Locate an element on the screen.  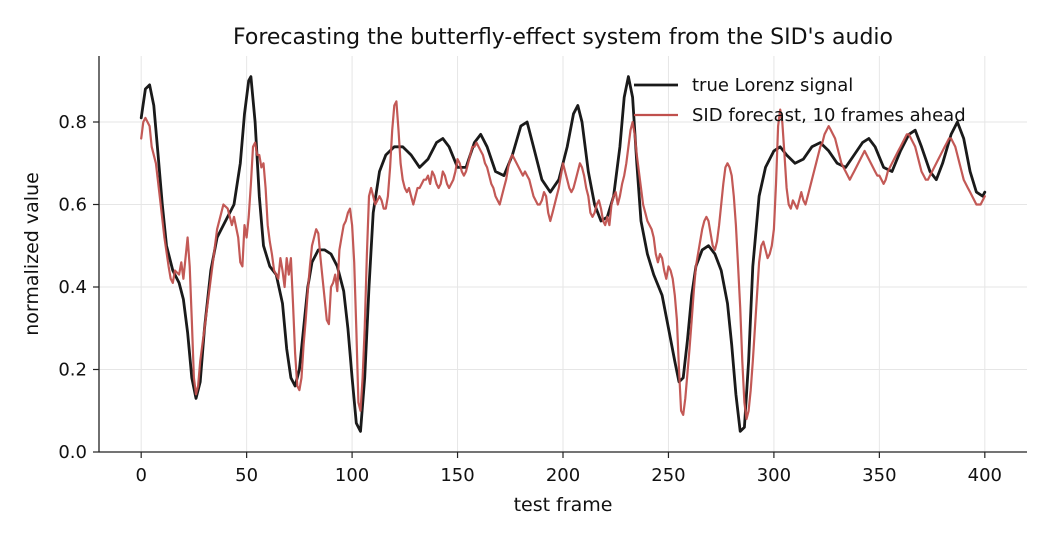
legend-label: true Lorenz signal is located at coordinates (772, 85).